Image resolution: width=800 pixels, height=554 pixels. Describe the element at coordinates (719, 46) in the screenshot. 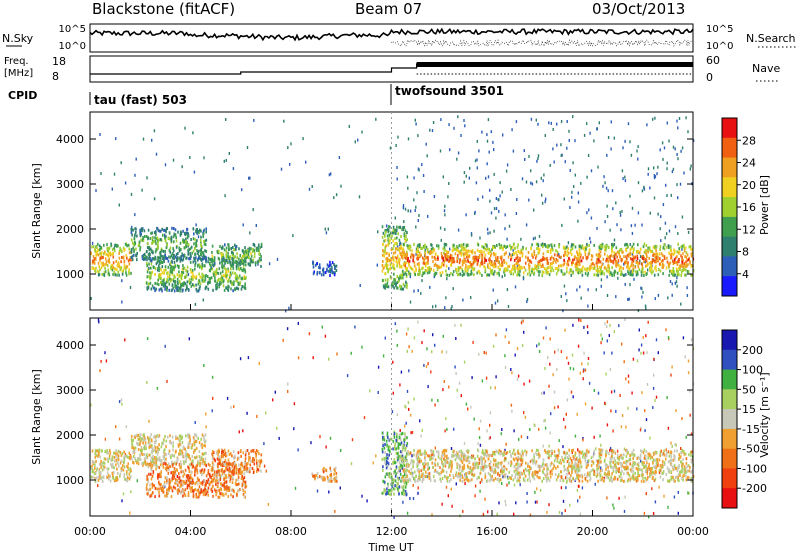

I see `nsearch-tick-bottom: 10^0` at that location.